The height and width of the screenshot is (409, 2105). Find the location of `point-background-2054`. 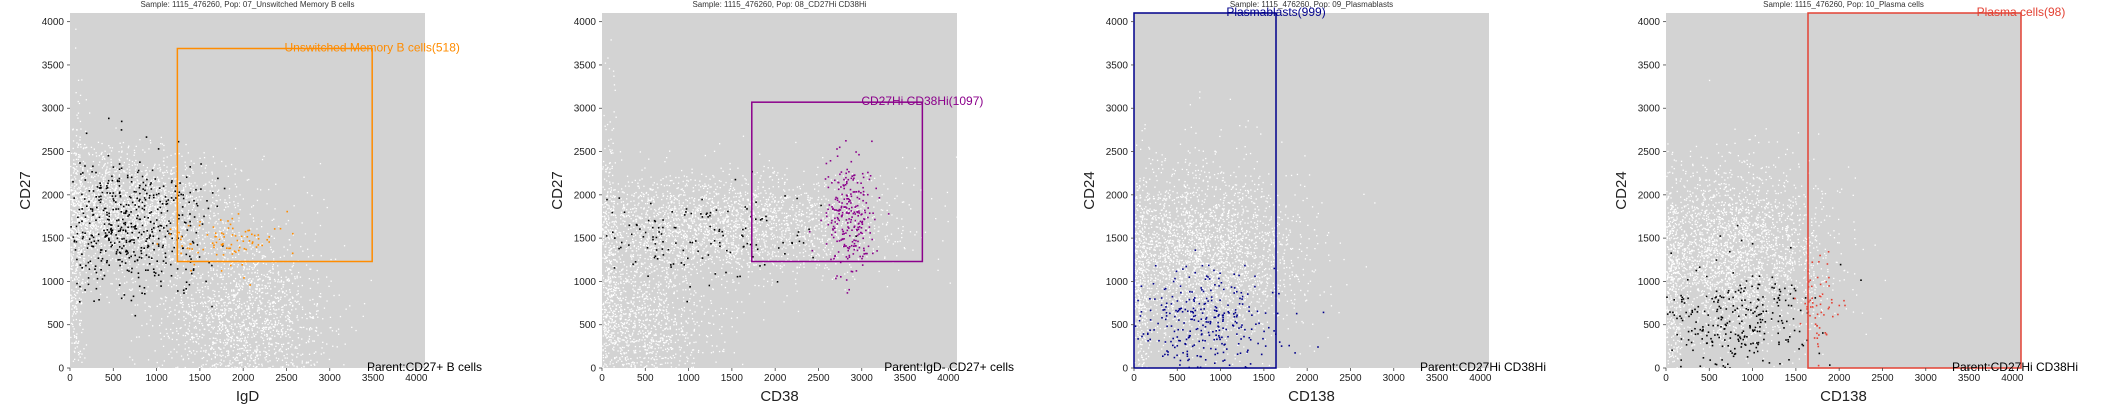

point-background-2054 is located at coordinates (269, 346).